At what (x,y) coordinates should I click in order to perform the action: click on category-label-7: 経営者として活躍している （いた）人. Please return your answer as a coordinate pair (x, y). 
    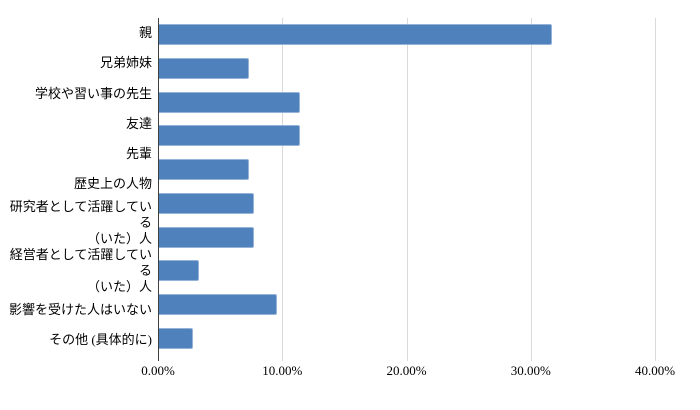
    Looking at the image, I should click on (80, 270).